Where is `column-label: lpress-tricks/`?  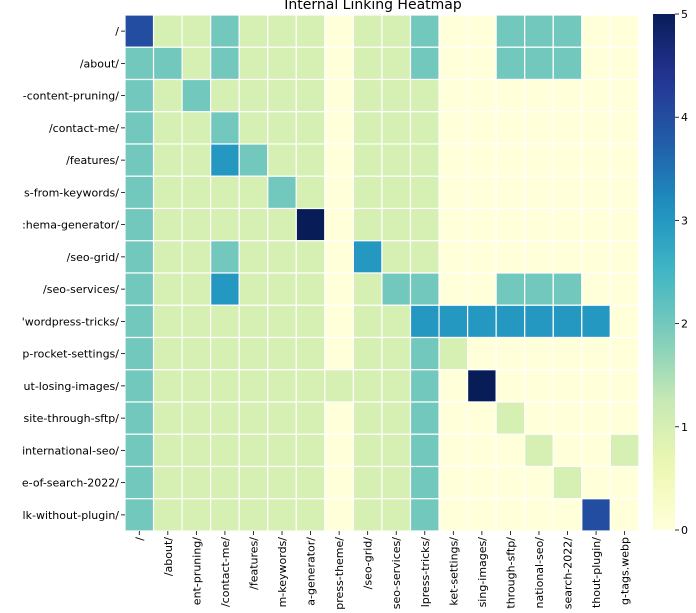 column-label: lpress-tricks/ is located at coordinates (425, 572).